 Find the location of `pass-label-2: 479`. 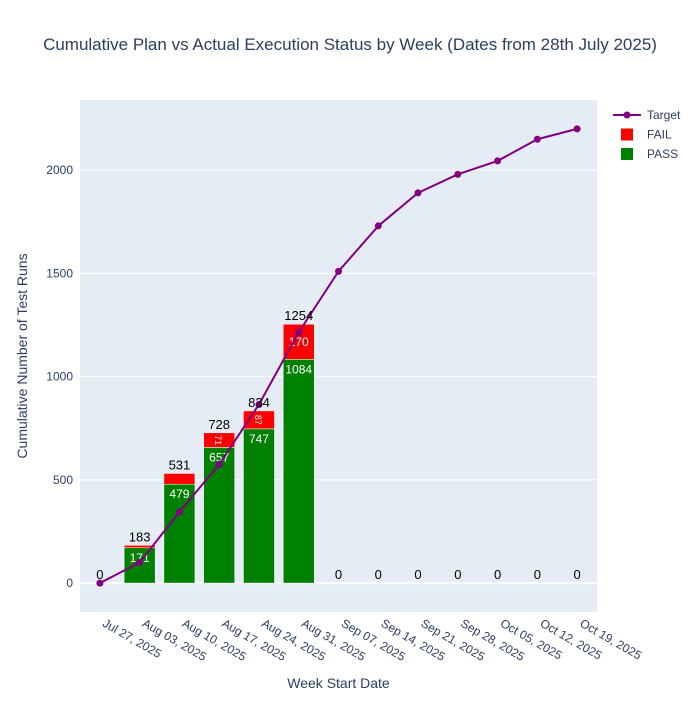

pass-label-2: 479 is located at coordinates (179, 494).